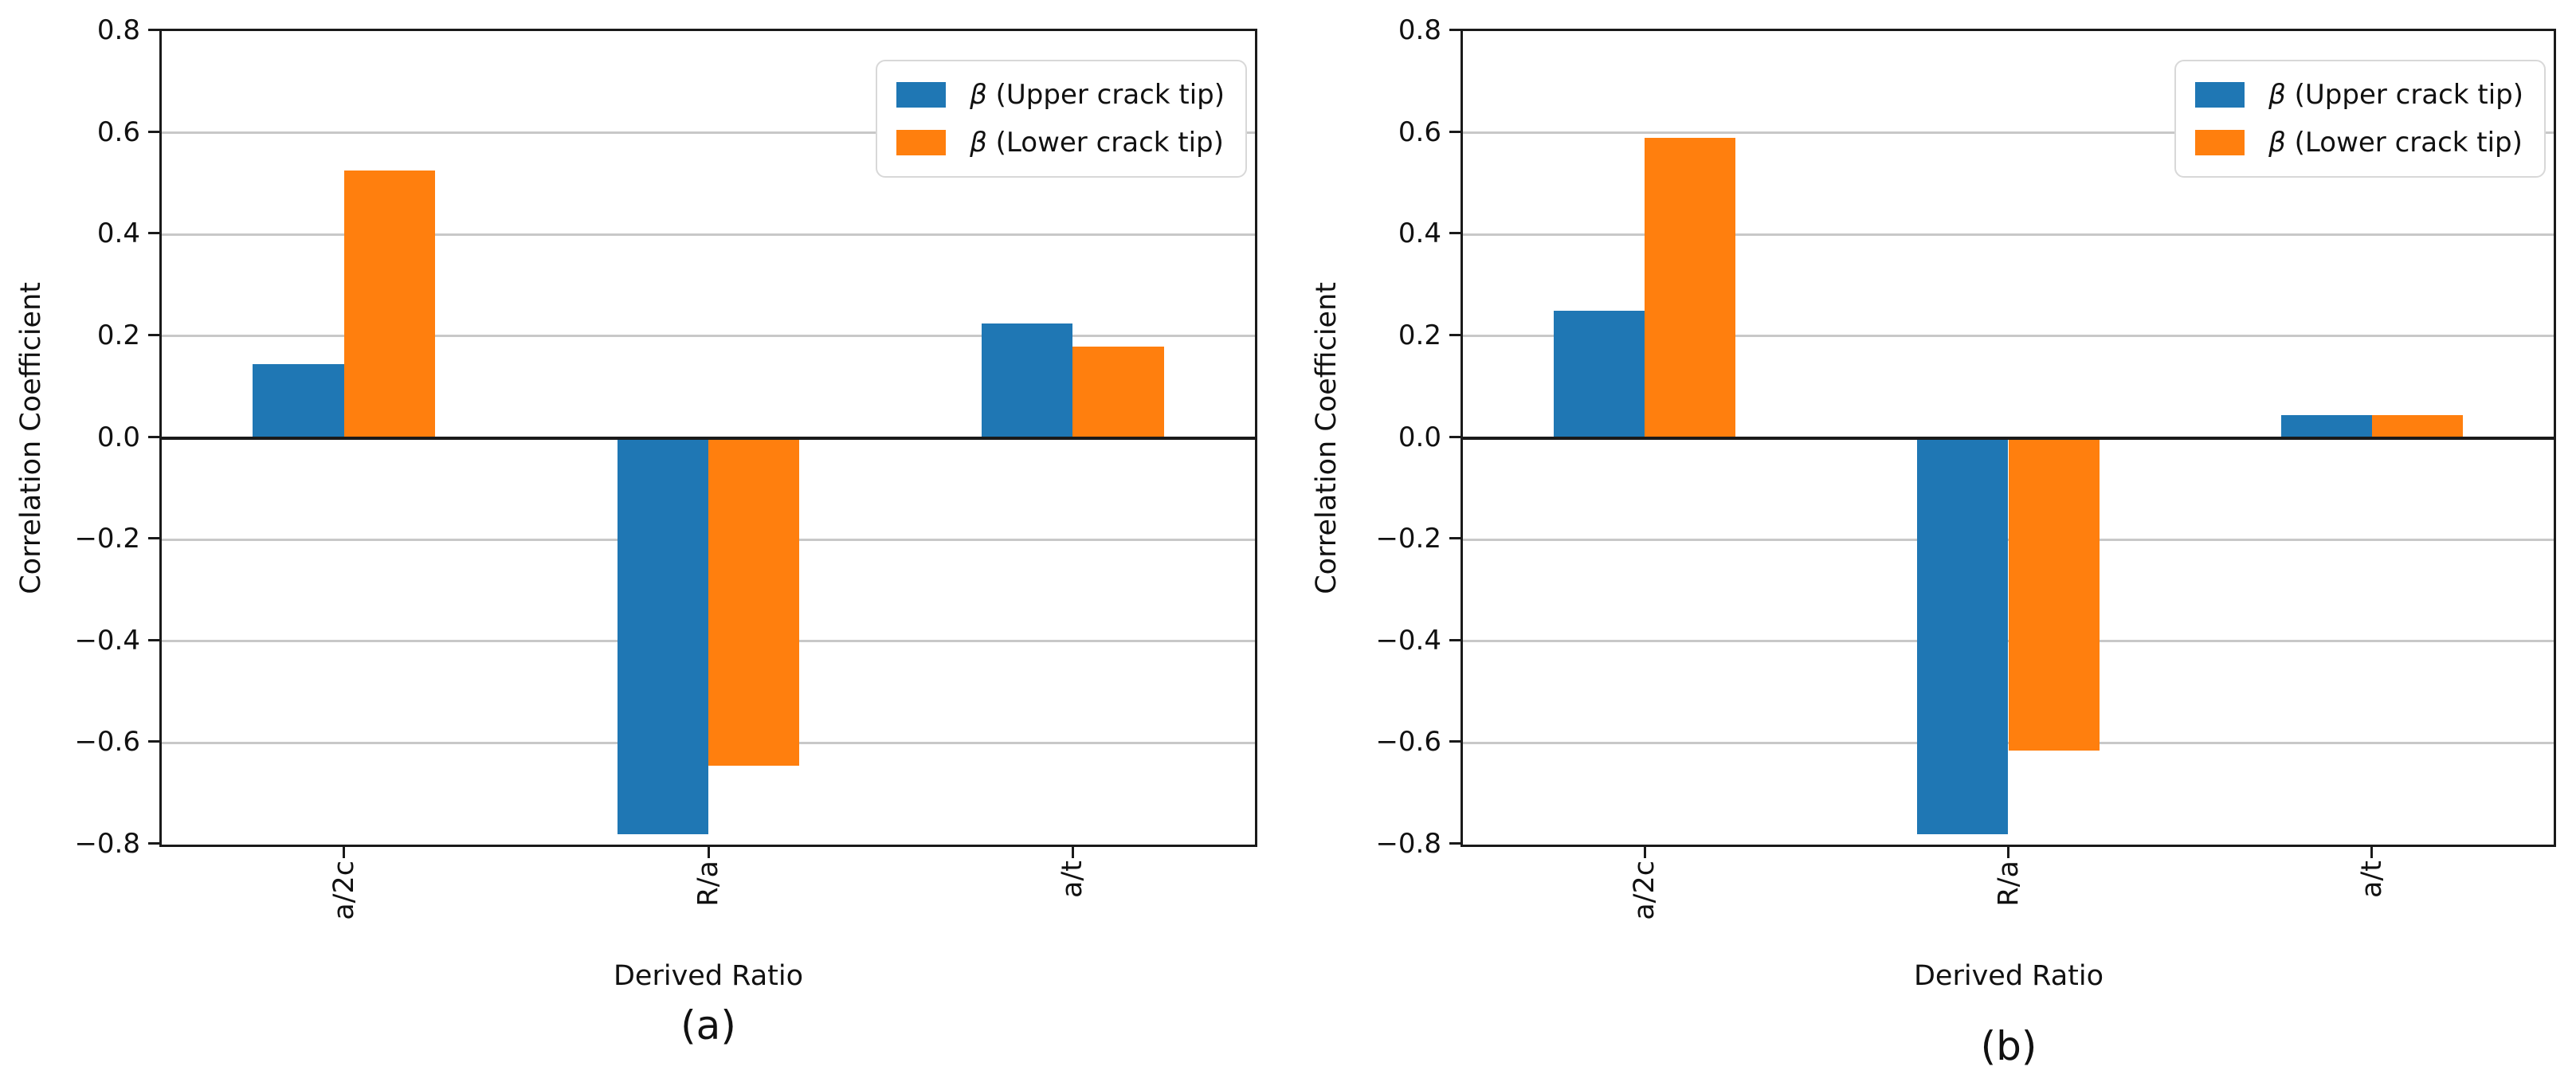 Image resolution: width=2576 pixels, height=1090 pixels. I want to click on y-tick-label: −0.4, so click(107, 640).